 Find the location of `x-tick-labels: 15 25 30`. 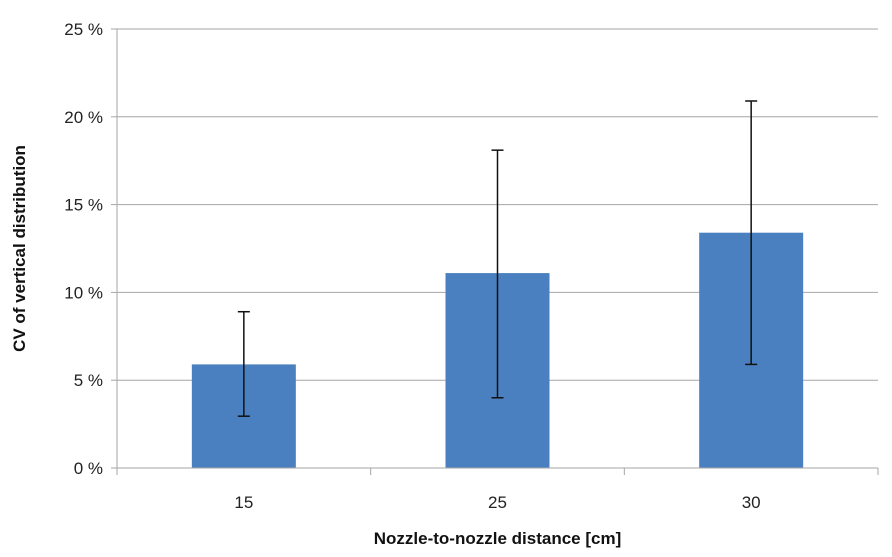

x-tick-labels: 15 25 30 is located at coordinates (497, 502).